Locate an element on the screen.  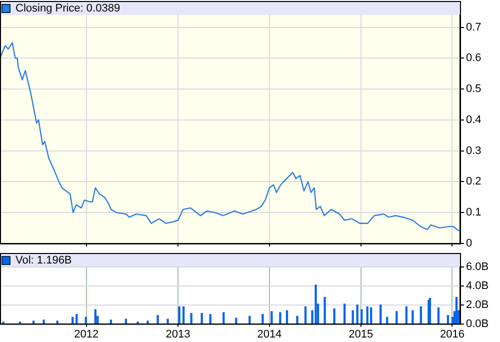
legend-label: Closing Price: 0.0389 is located at coordinates (68, 8).